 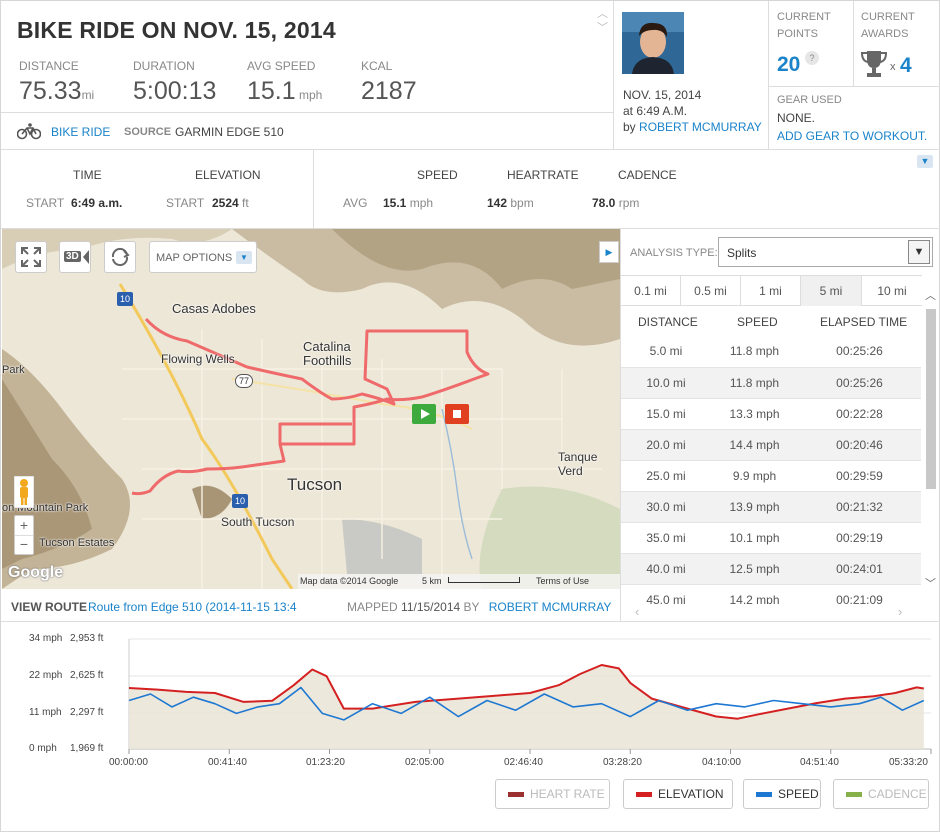 What do you see at coordinates (87, 712) in the screenshot?
I see `elevation-tick: 2,297 ft` at bounding box center [87, 712].